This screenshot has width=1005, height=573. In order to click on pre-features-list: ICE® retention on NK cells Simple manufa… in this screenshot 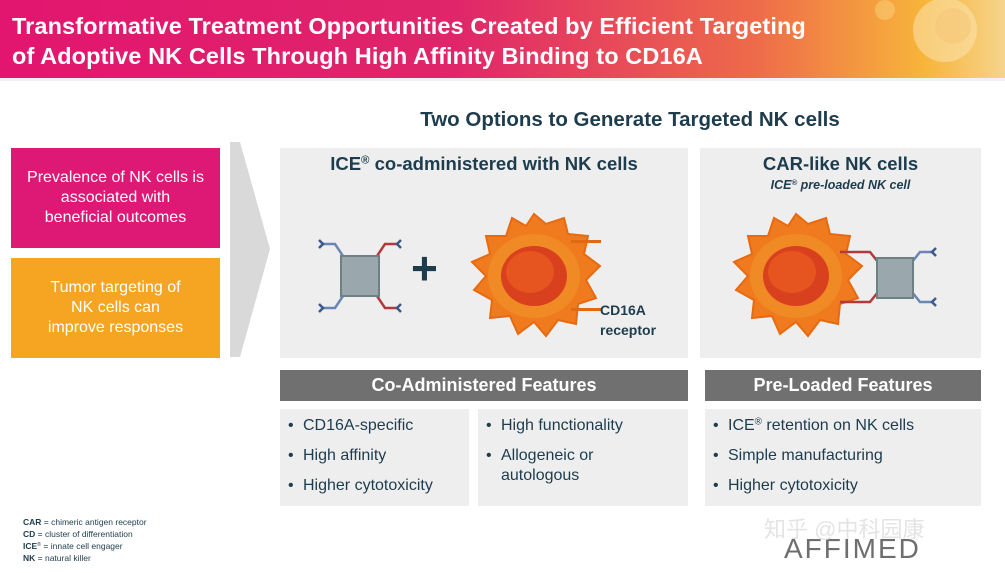, I will do `click(843, 457)`.